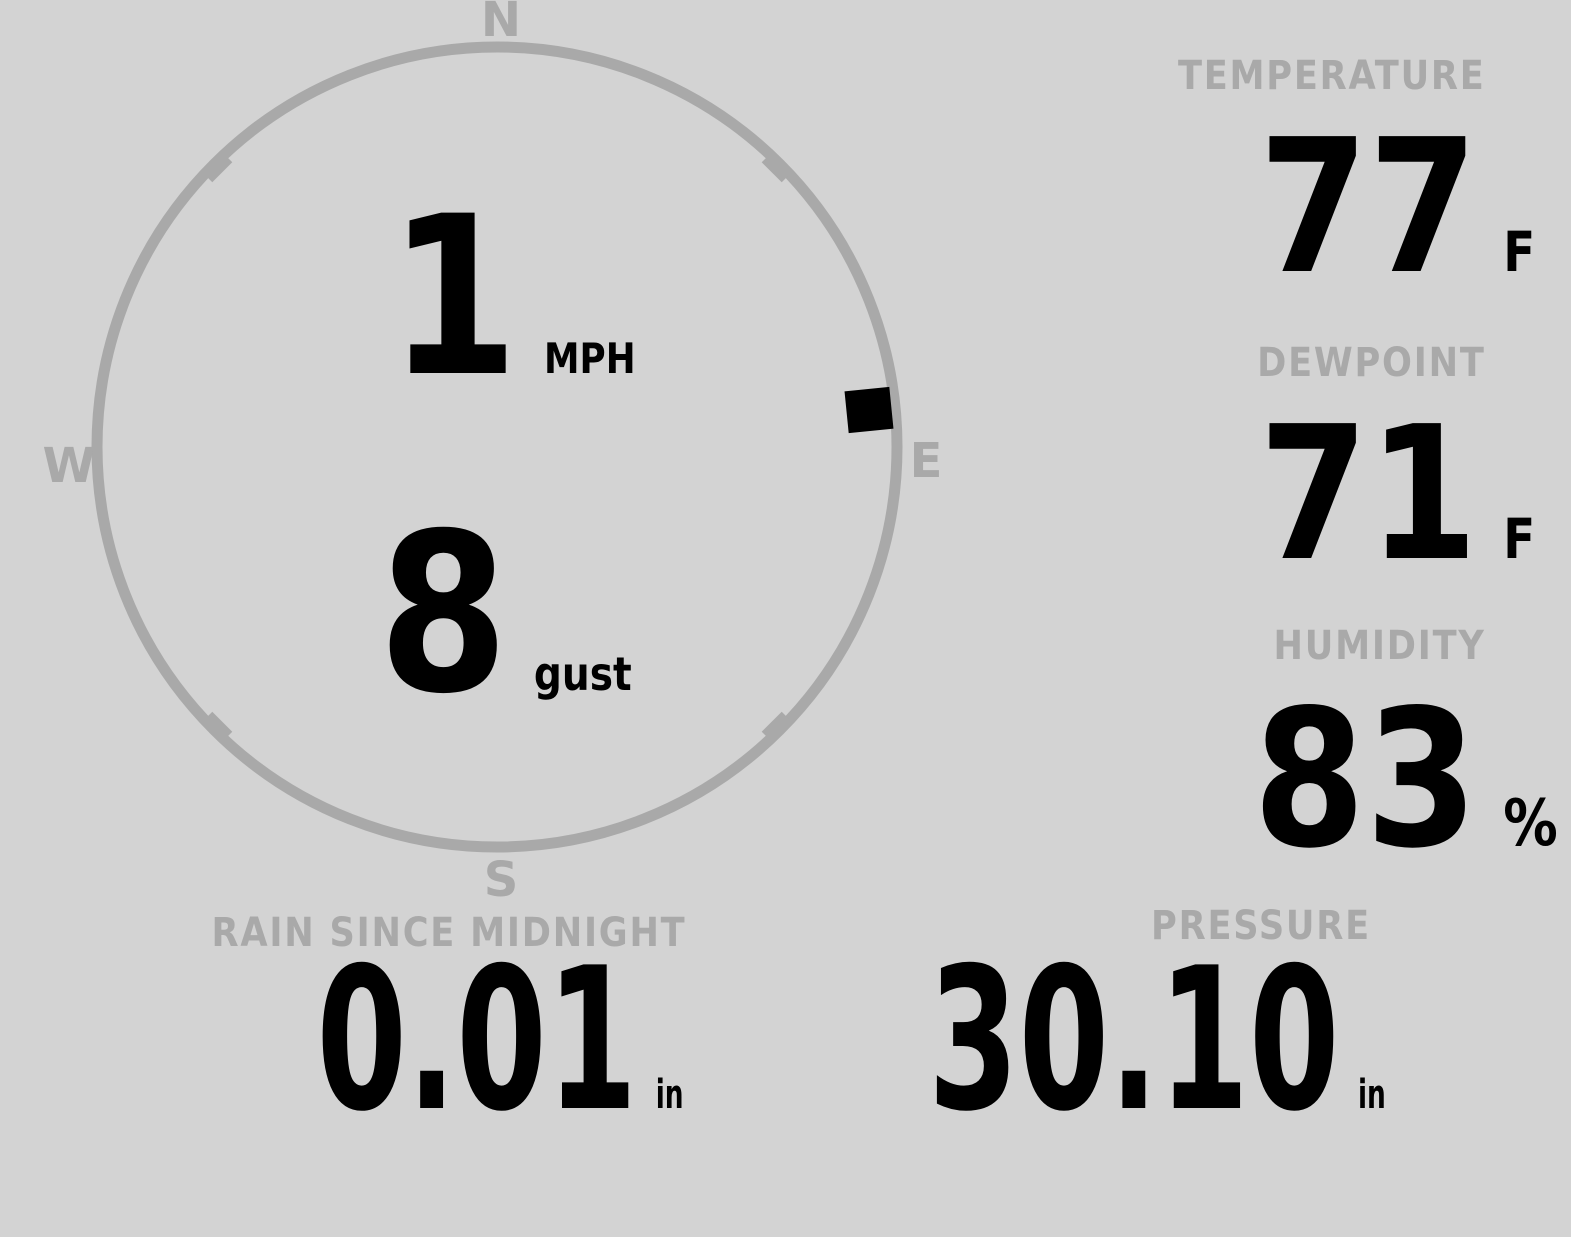 This screenshot has width=1571, height=1237. I want to click on wind-speed: 1 MPH, so click(511, 297).